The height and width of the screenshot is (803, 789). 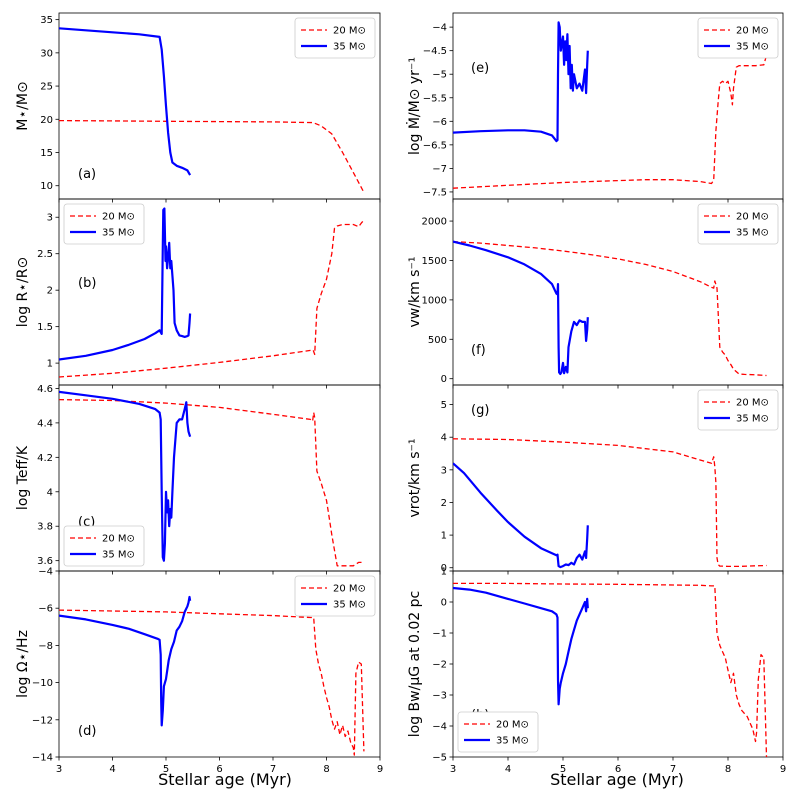 I want to click on y-tick-label: −2, so click(x=439, y=665).